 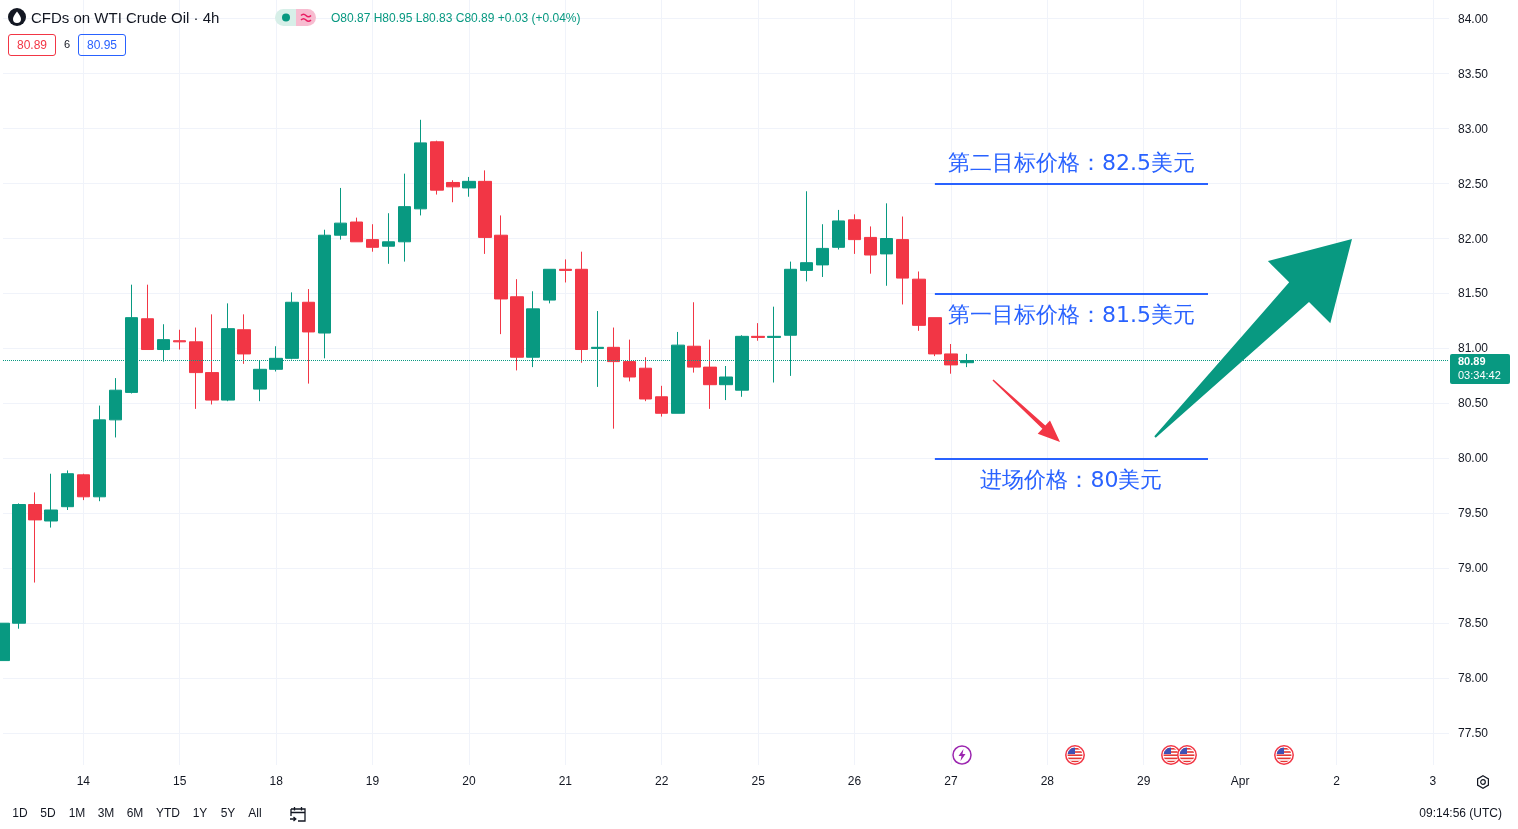 What do you see at coordinates (1473, 568) in the screenshot?
I see `y-tick-label: 79.00` at bounding box center [1473, 568].